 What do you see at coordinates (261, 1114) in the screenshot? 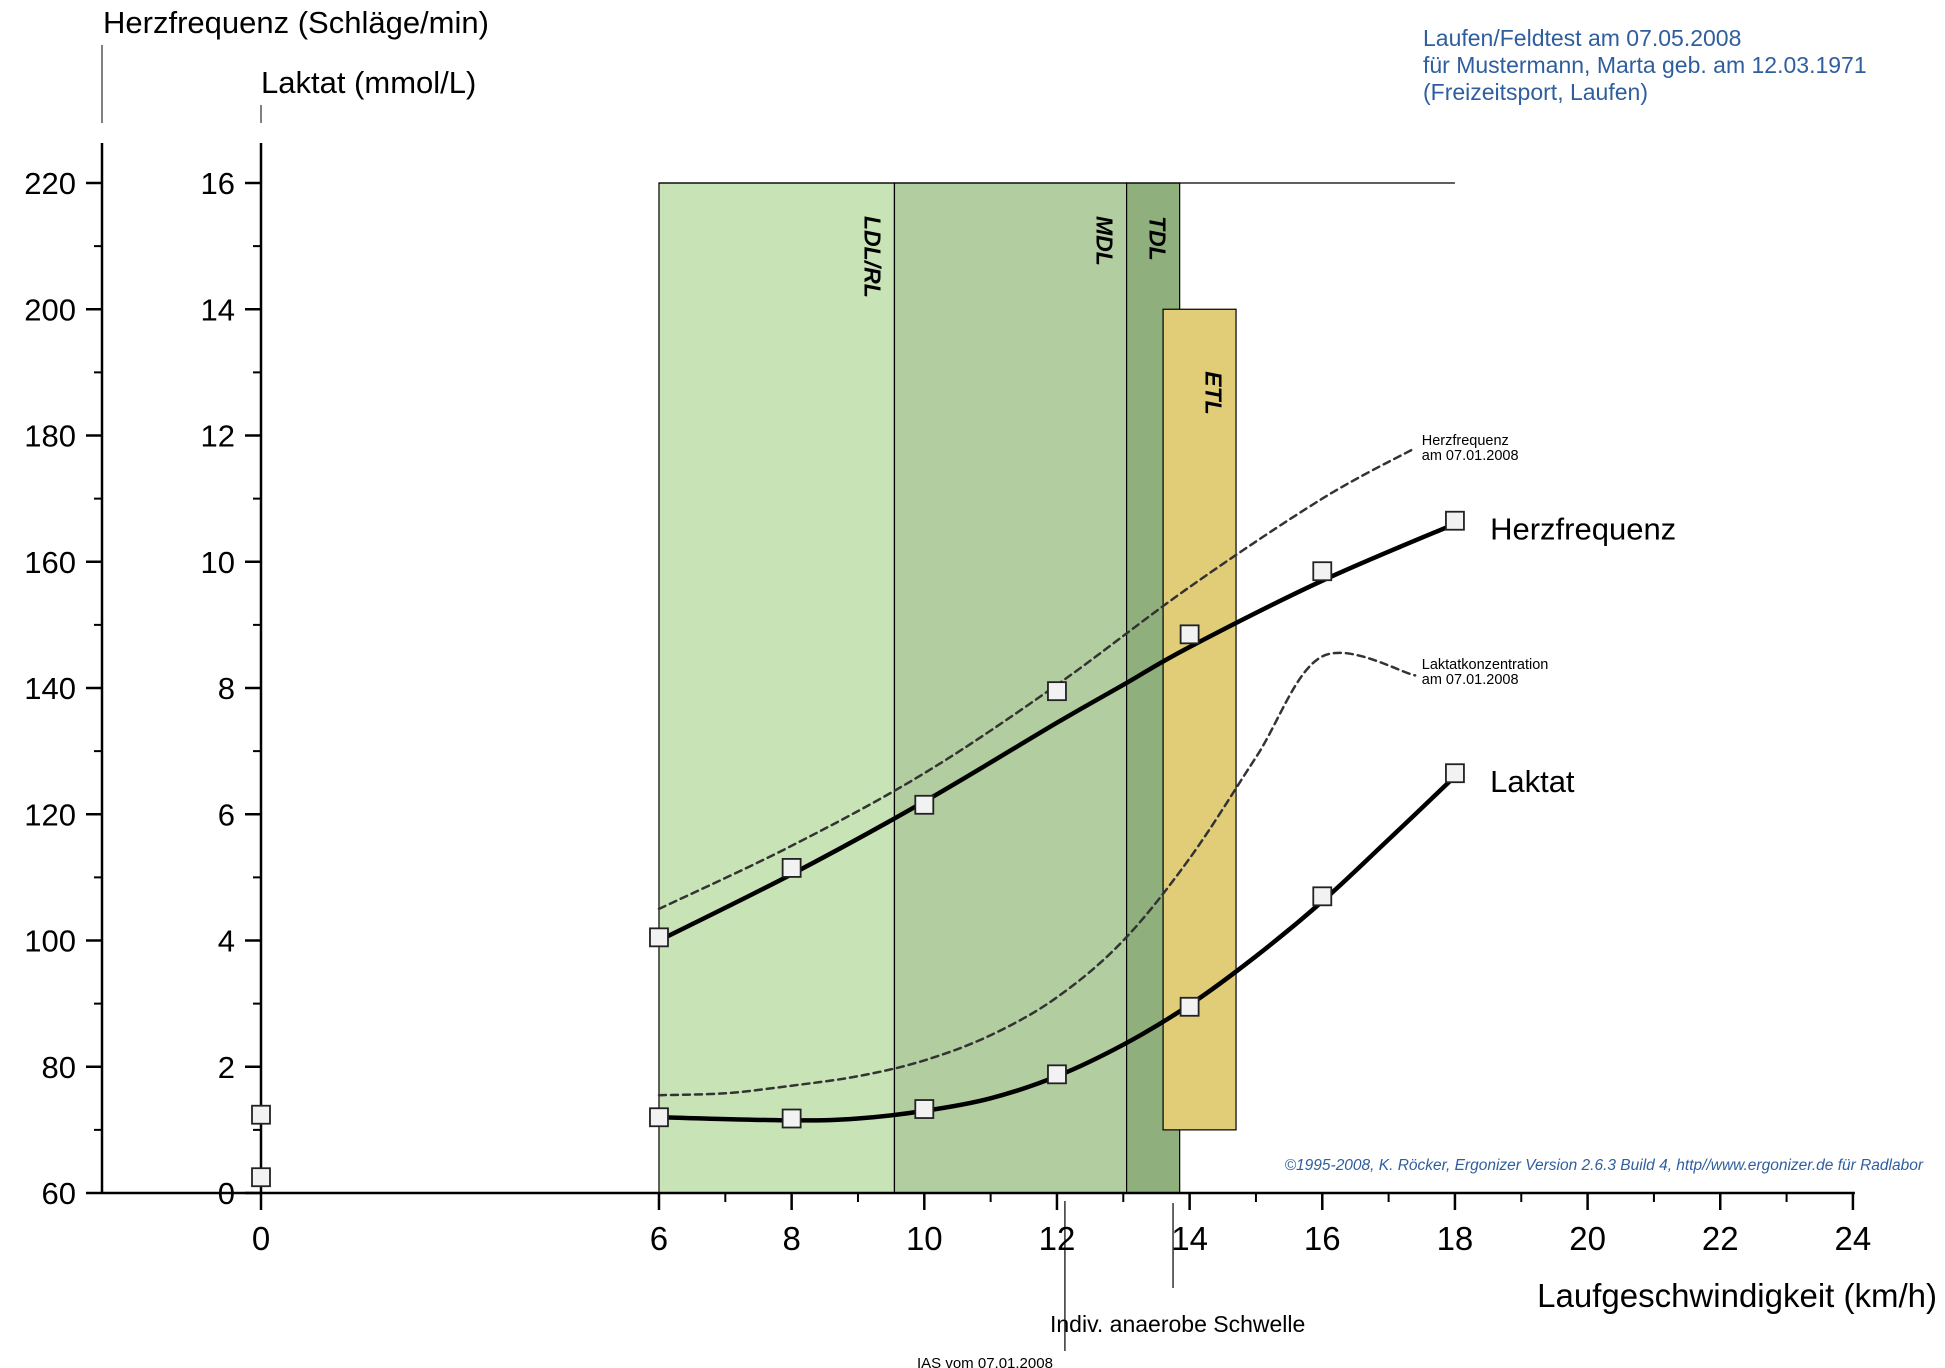
I see `rest-point-herzfrequenz` at bounding box center [261, 1114].